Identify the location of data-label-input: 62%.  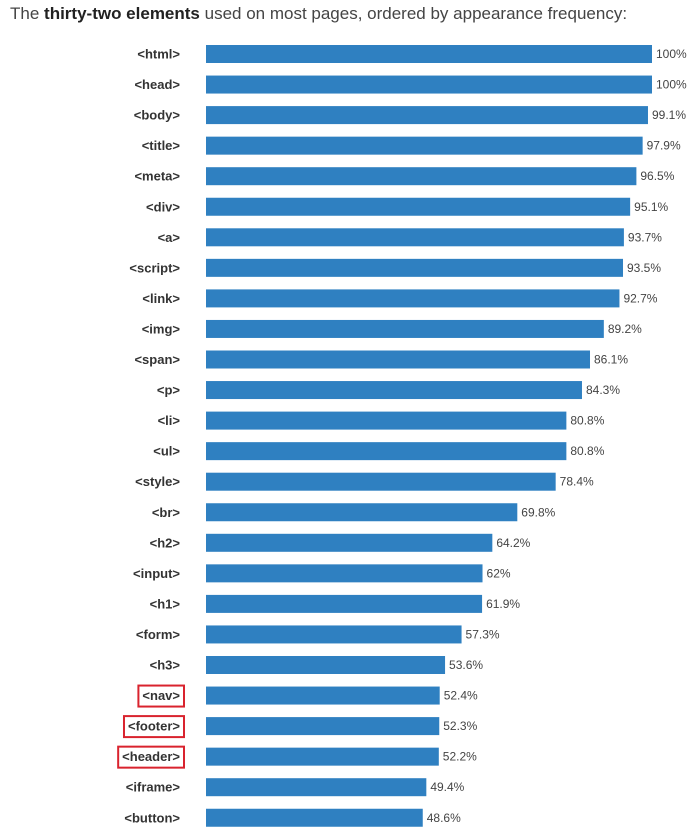
(499, 573).